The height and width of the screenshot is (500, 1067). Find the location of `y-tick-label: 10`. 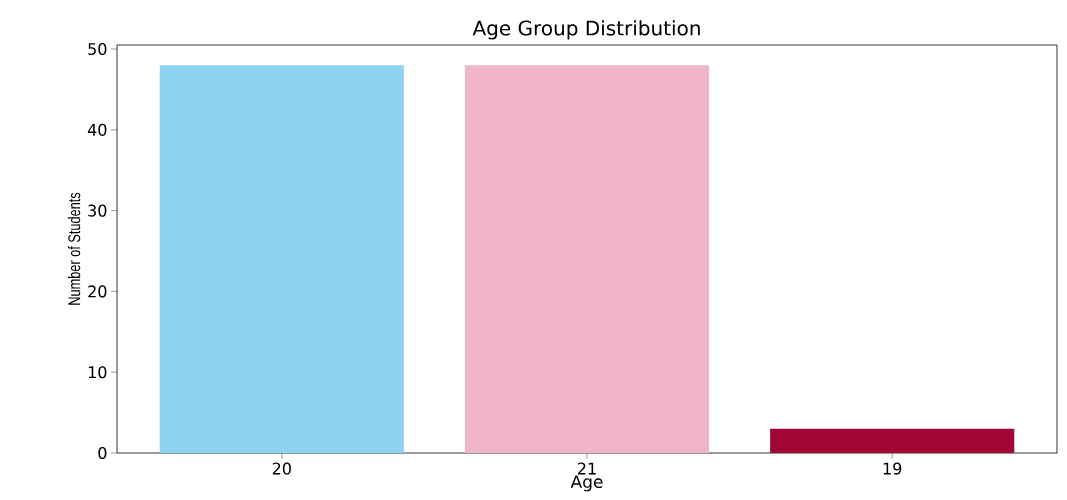

y-tick-label: 10 is located at coordinates (97, 372).